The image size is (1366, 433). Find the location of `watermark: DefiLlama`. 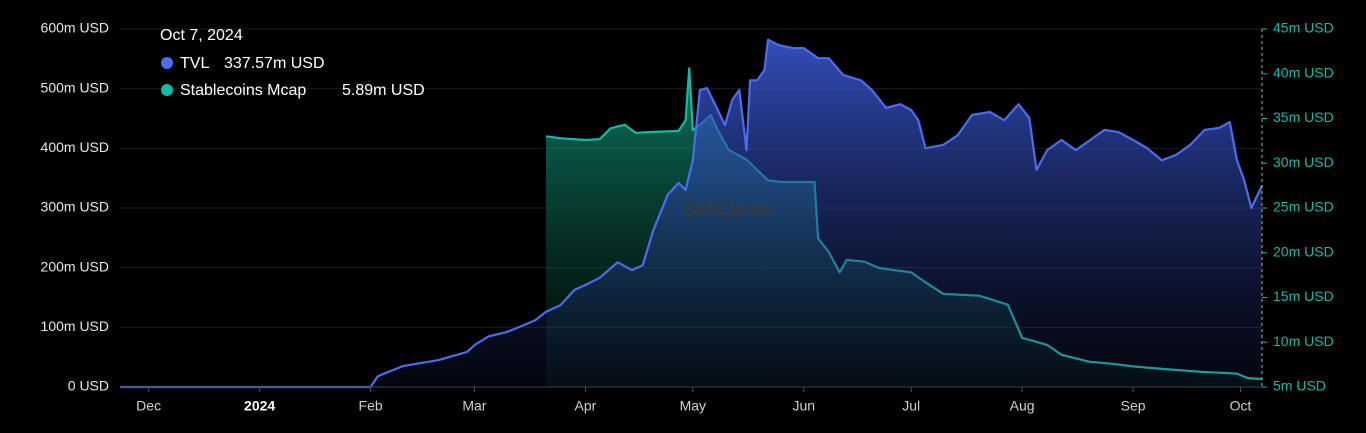

watermark: DefiLlama is located at coordinates (727, 209).